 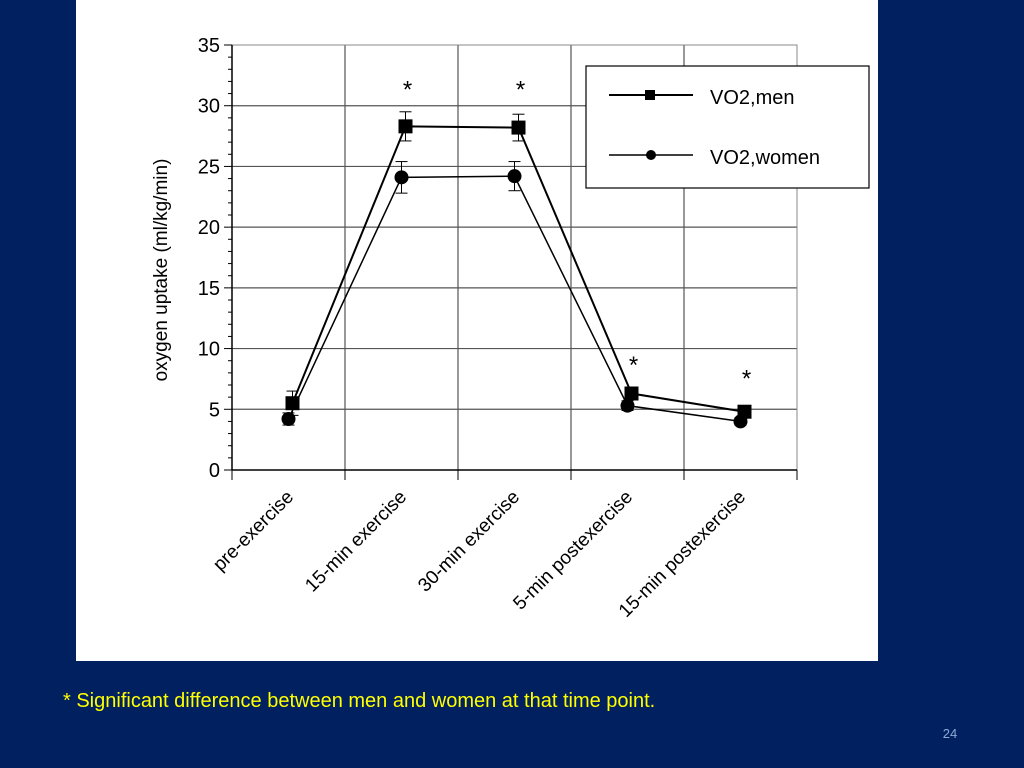 I want to click on y-tick-label: 30, so click(x=209, y=107).